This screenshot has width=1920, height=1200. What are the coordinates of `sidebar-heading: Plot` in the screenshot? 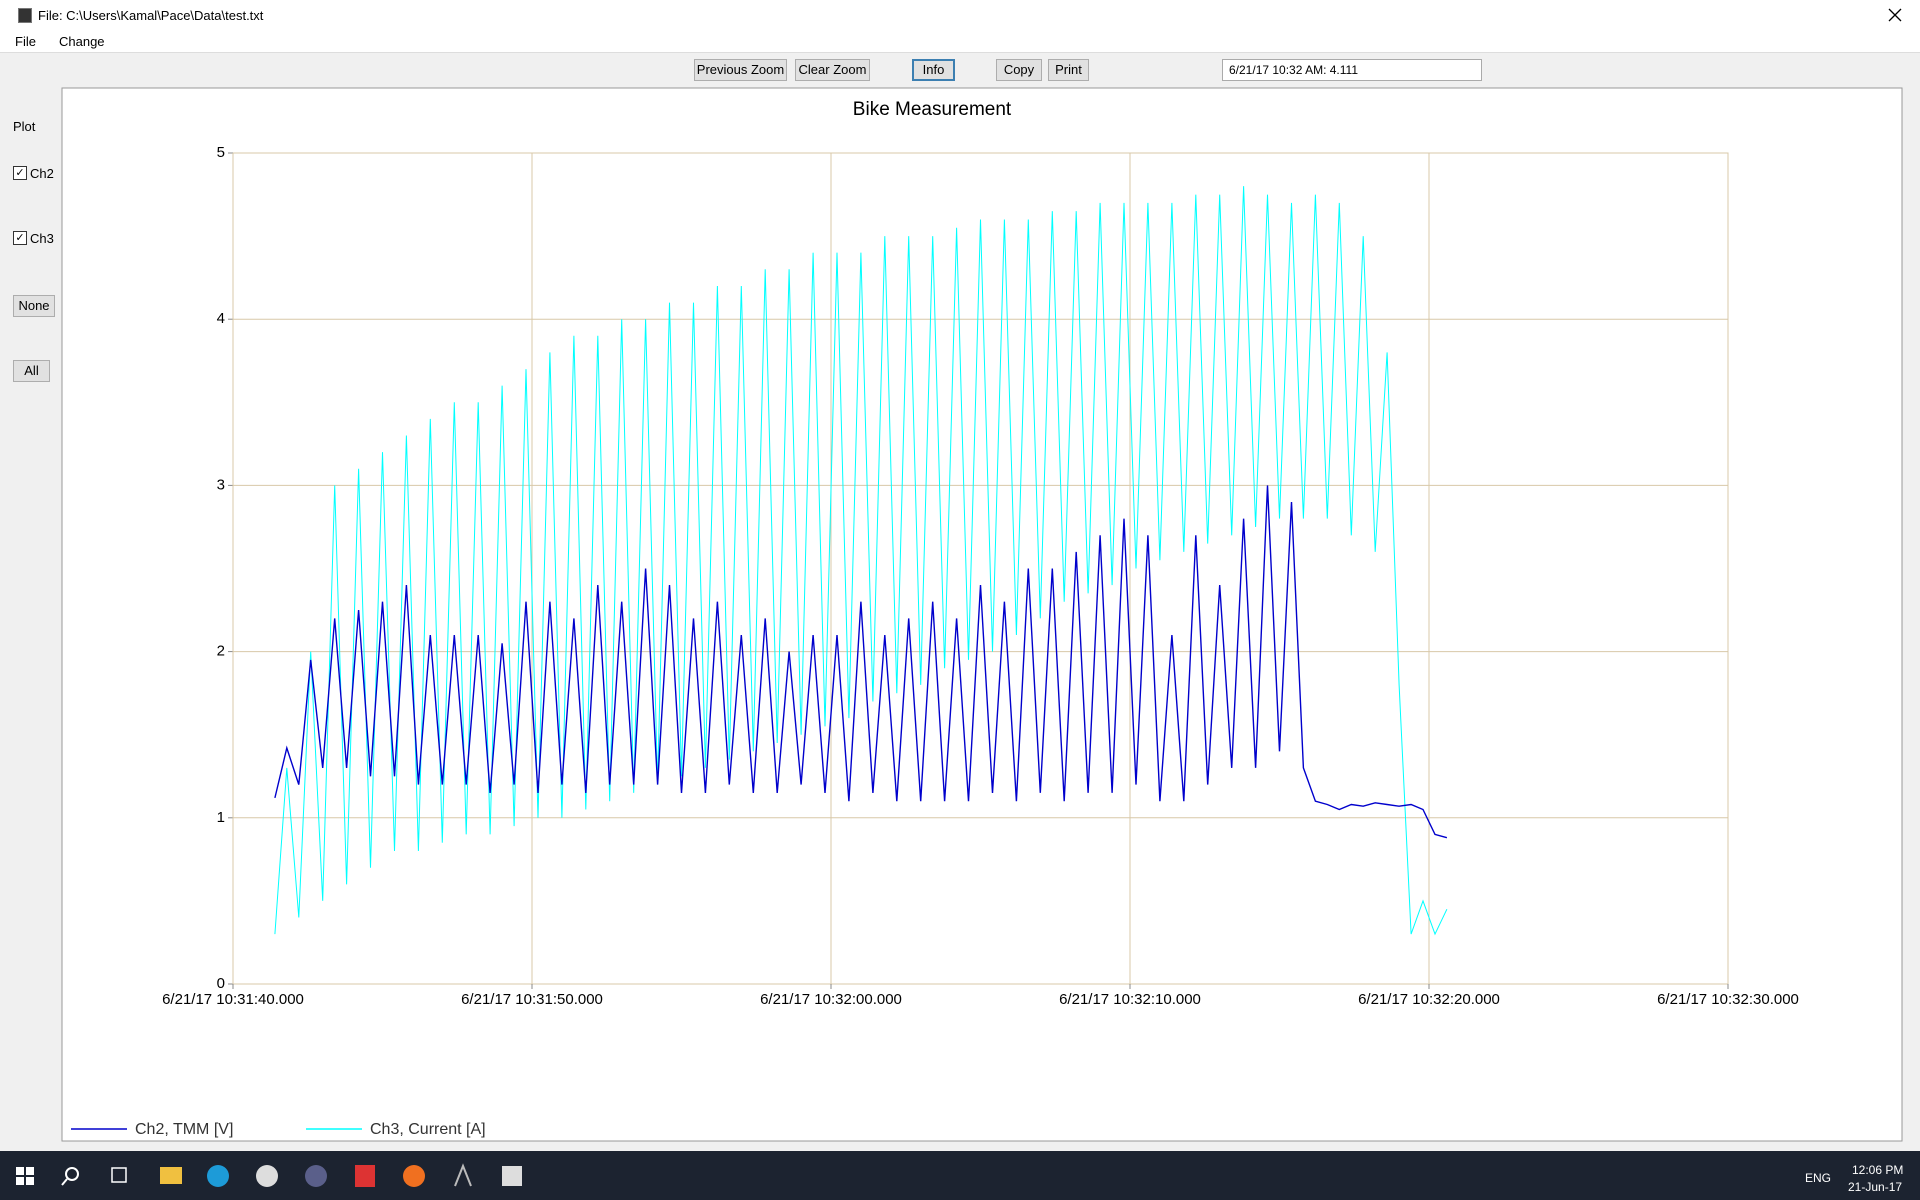 It's located at (24, 126).